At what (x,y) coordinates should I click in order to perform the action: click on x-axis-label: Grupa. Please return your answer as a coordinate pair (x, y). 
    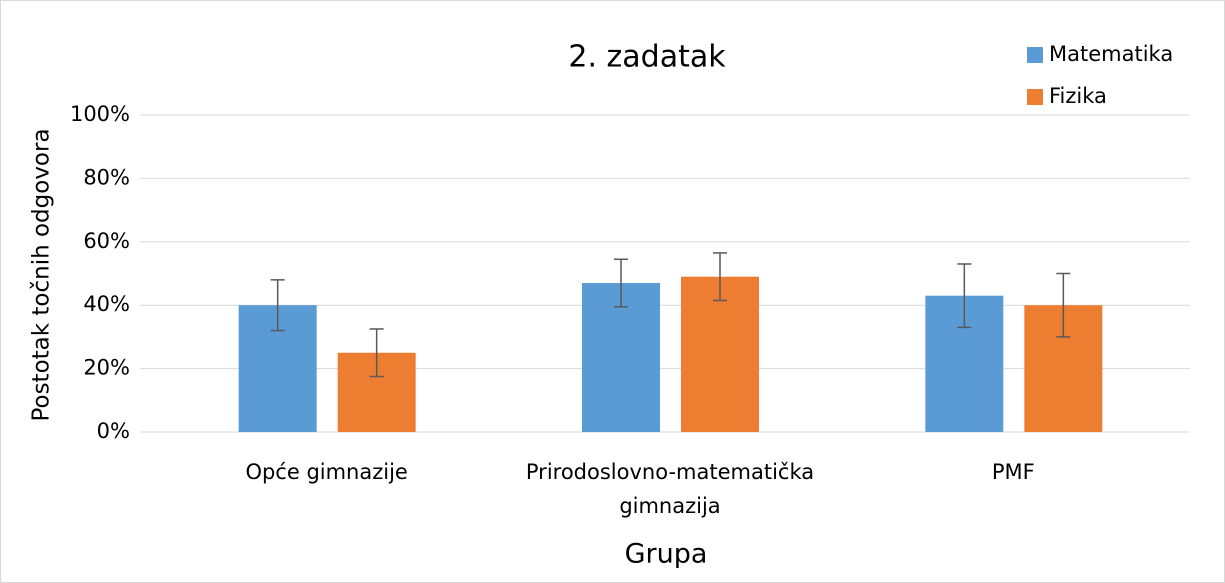
    Looking at the image, I should click on (666, 554).